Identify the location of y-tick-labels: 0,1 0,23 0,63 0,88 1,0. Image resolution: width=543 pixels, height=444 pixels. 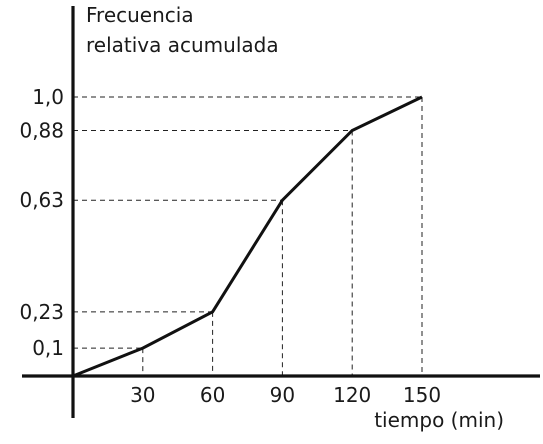
(41, 222).